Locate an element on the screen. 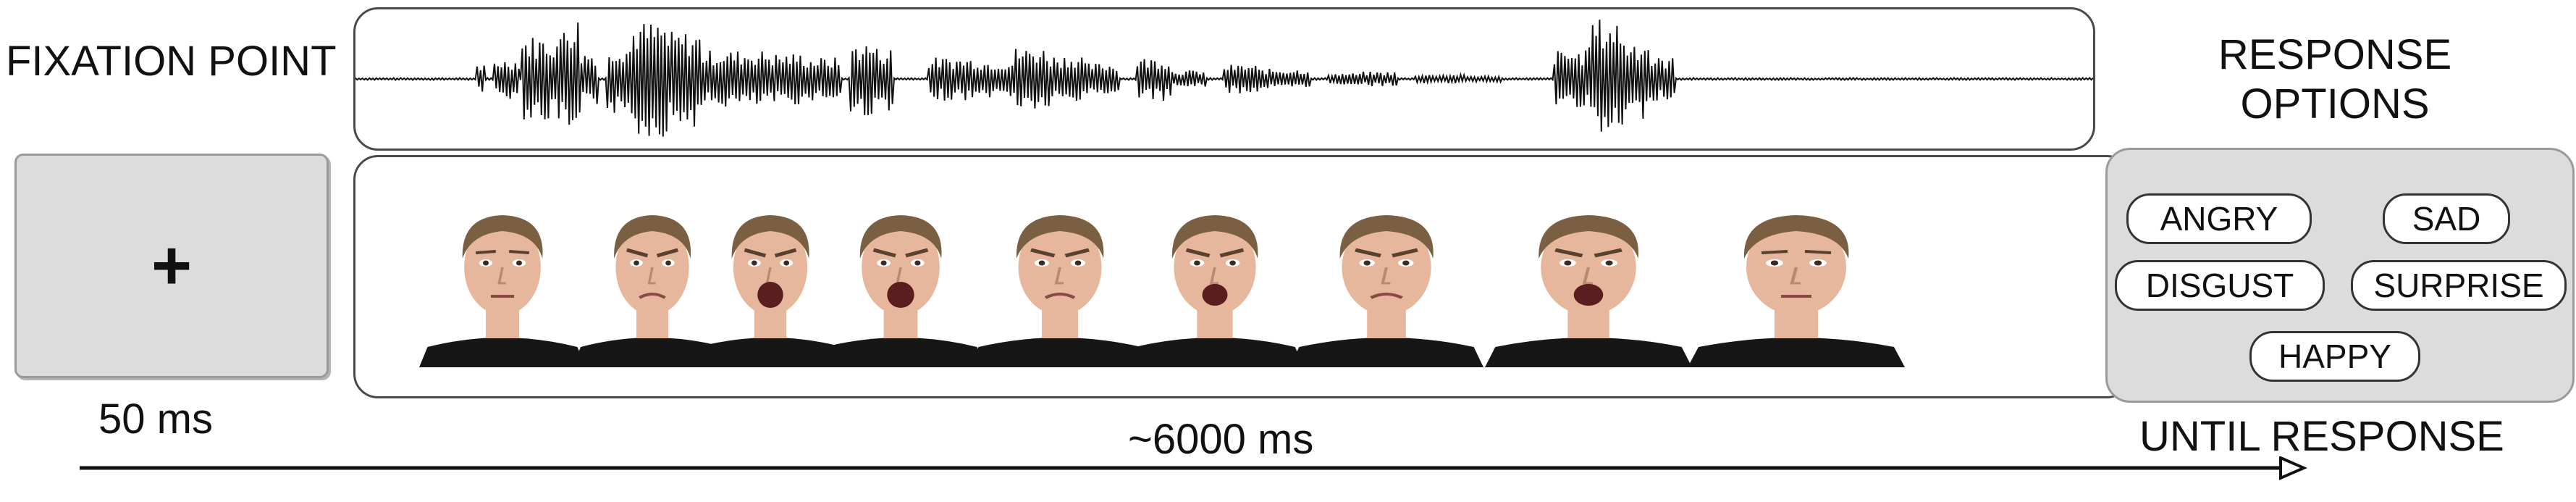  timeline-arrowhead is located at coordinates (2293, 468).